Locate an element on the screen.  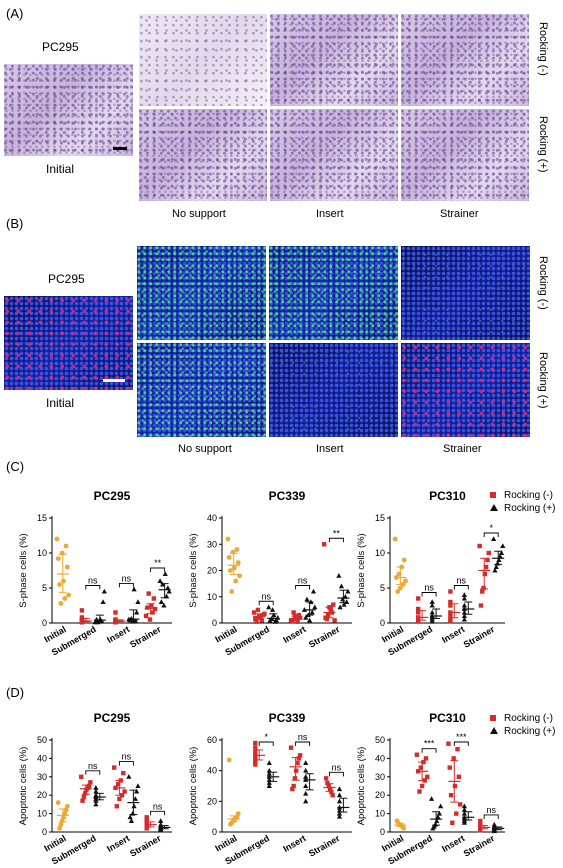
scale-bar is located at coordinates (114, 380).